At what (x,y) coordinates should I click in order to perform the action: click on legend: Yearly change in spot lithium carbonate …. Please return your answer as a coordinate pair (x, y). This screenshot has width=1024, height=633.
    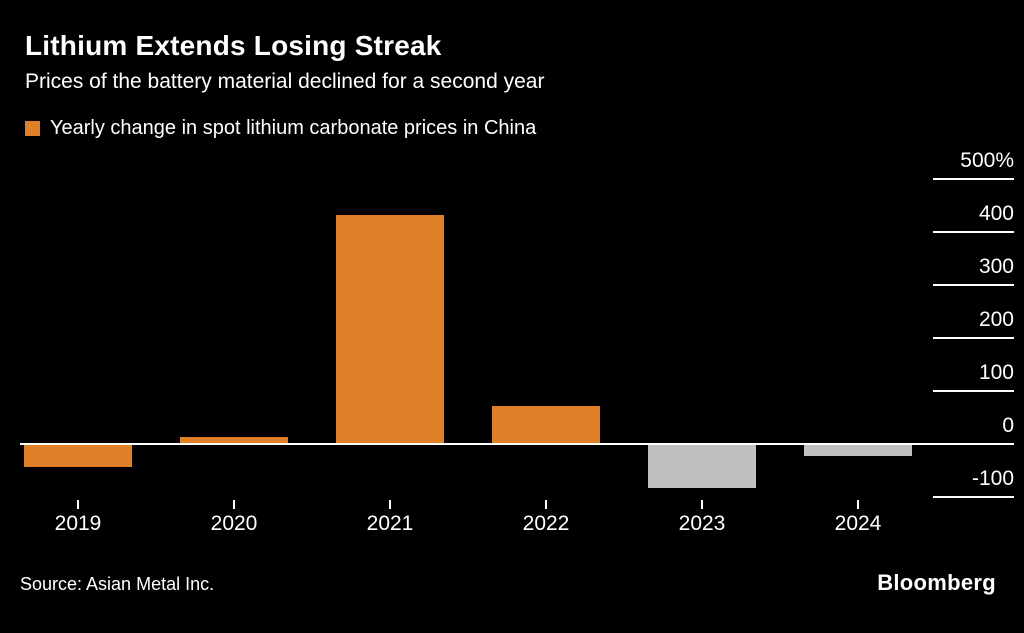
    Looking at the image, I should click on (280, 128).